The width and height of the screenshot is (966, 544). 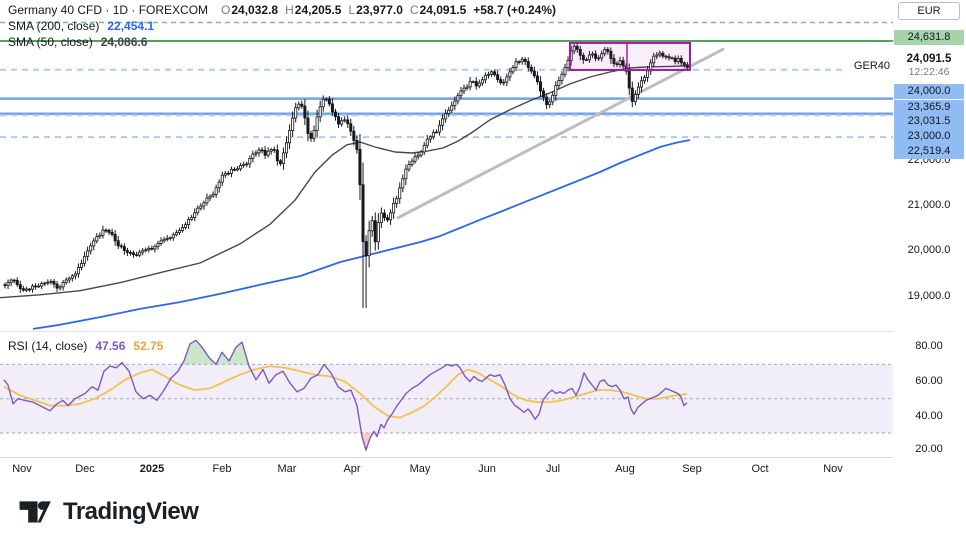 I want to click on symbol-title: Germany 40 CFD · 1D · FOREXCOM, so click(x=108, y=10).